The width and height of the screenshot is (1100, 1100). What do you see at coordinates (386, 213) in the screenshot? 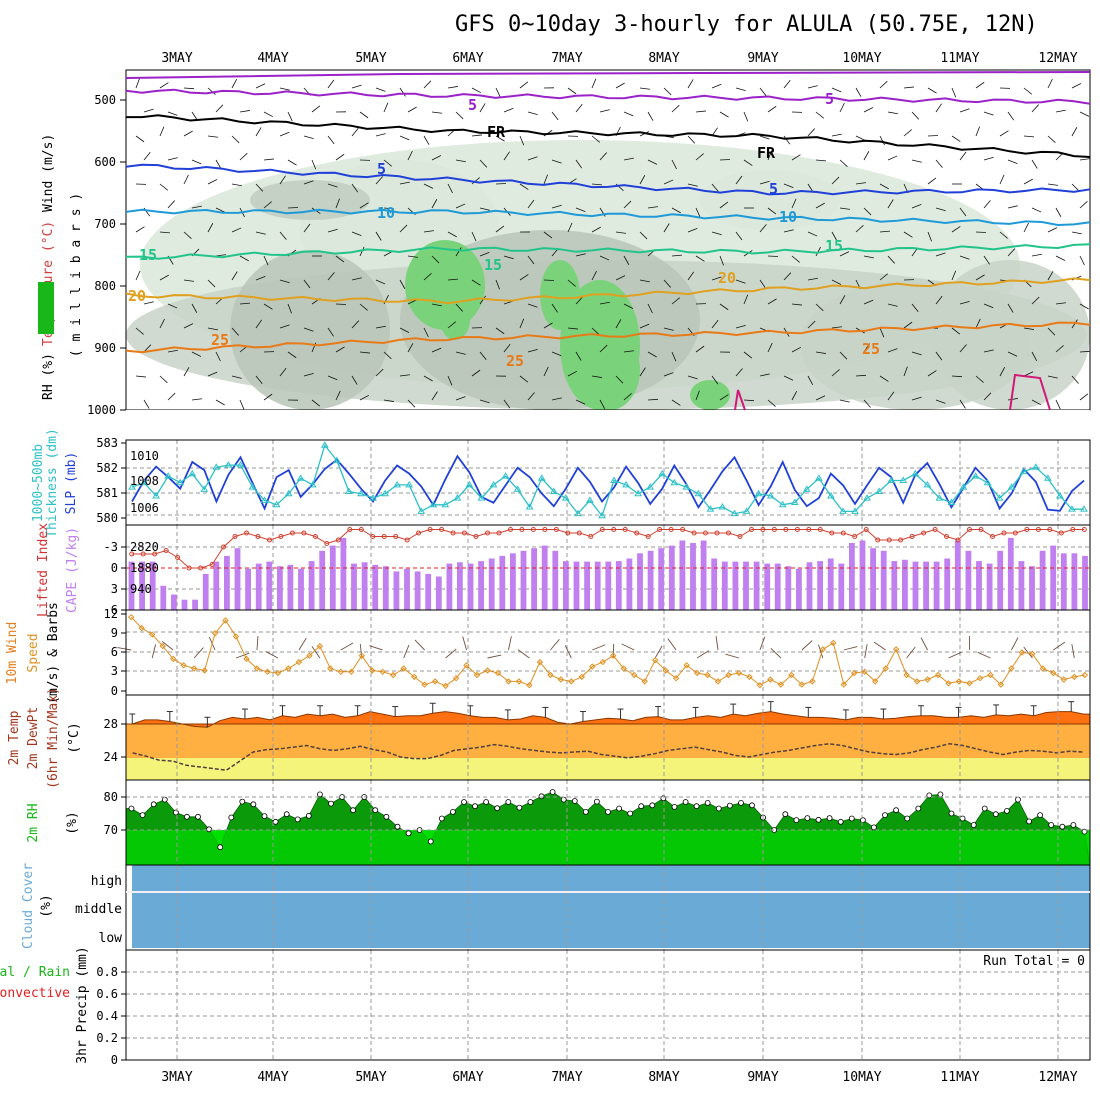
I see `isotherm-label: 10` at bounding box center [386, 213].